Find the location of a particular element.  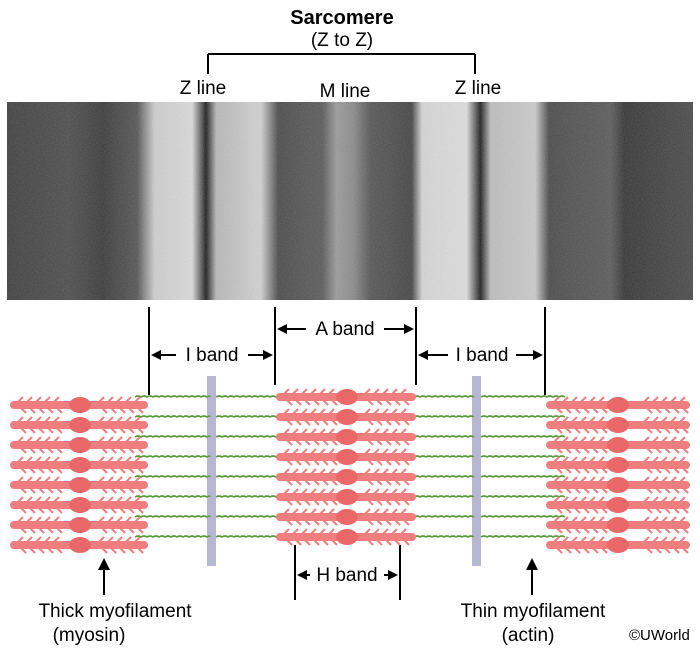

z-disc-left is located at coordinates (211, 471).